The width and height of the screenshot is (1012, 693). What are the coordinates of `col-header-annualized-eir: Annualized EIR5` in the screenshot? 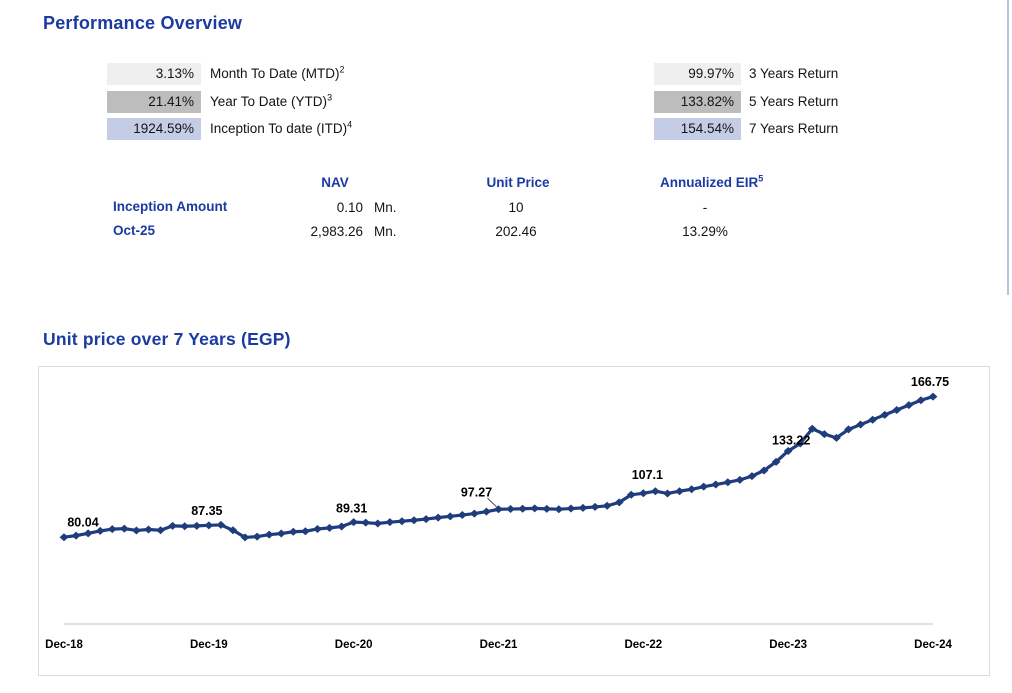 It's located at (712, 181).